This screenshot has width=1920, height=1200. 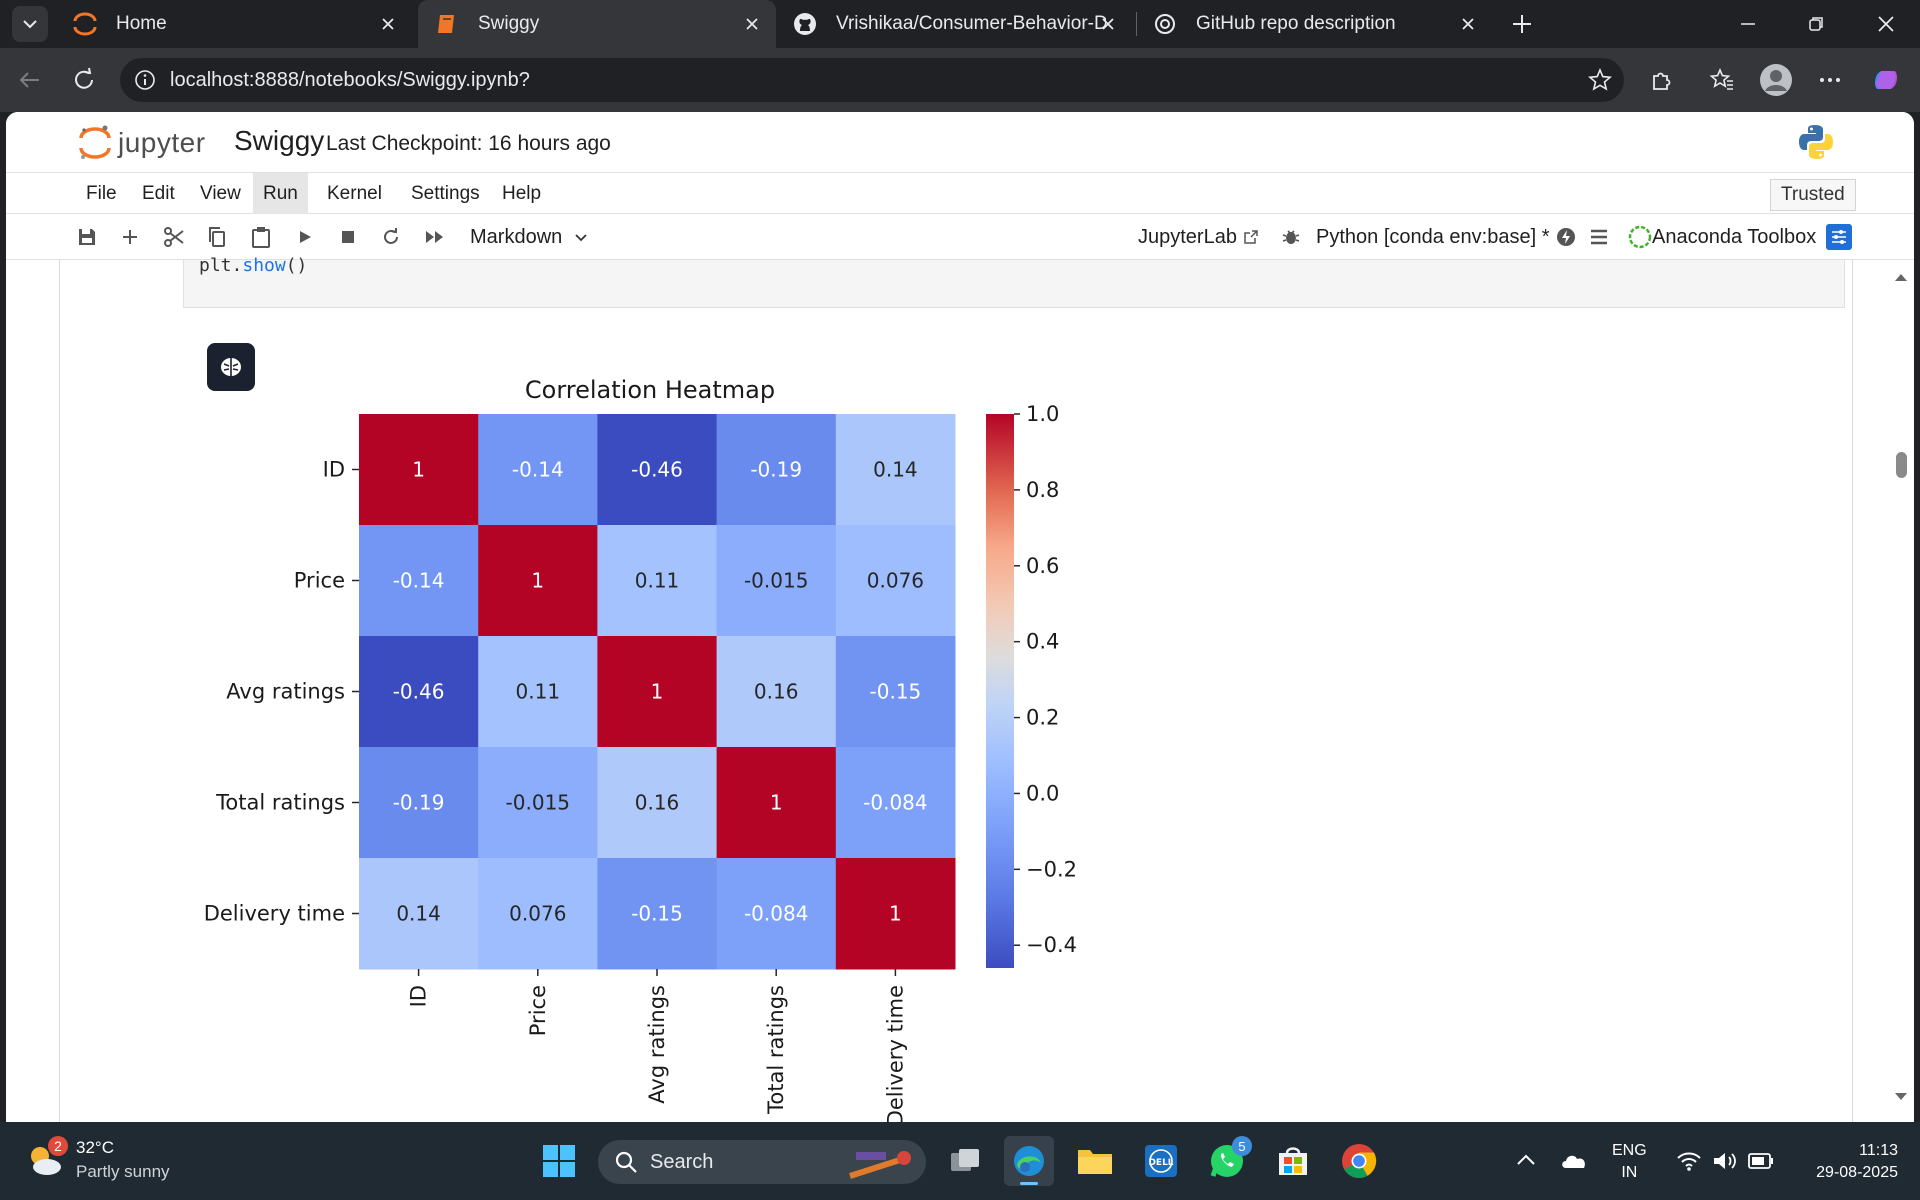 I want to click on address-bar: localhost:8888/notebooks/Swiggy.ipynb?, so click(x=872, y=80).